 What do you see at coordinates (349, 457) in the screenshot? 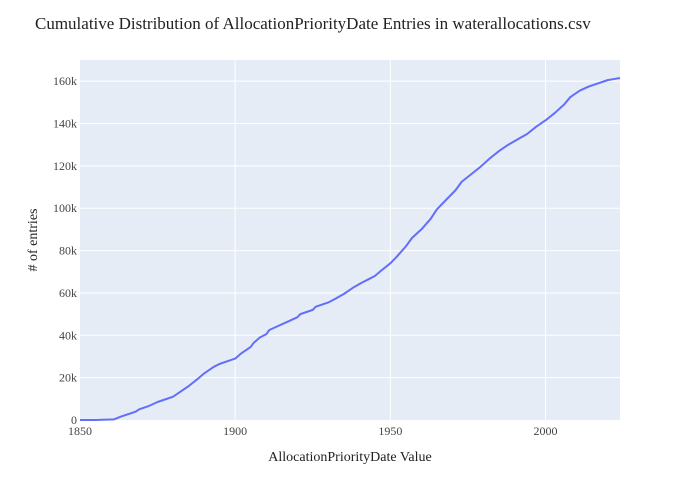
I see `x-axis-title: AllocationPriorityDate Value` at bounding box center [349, 457].